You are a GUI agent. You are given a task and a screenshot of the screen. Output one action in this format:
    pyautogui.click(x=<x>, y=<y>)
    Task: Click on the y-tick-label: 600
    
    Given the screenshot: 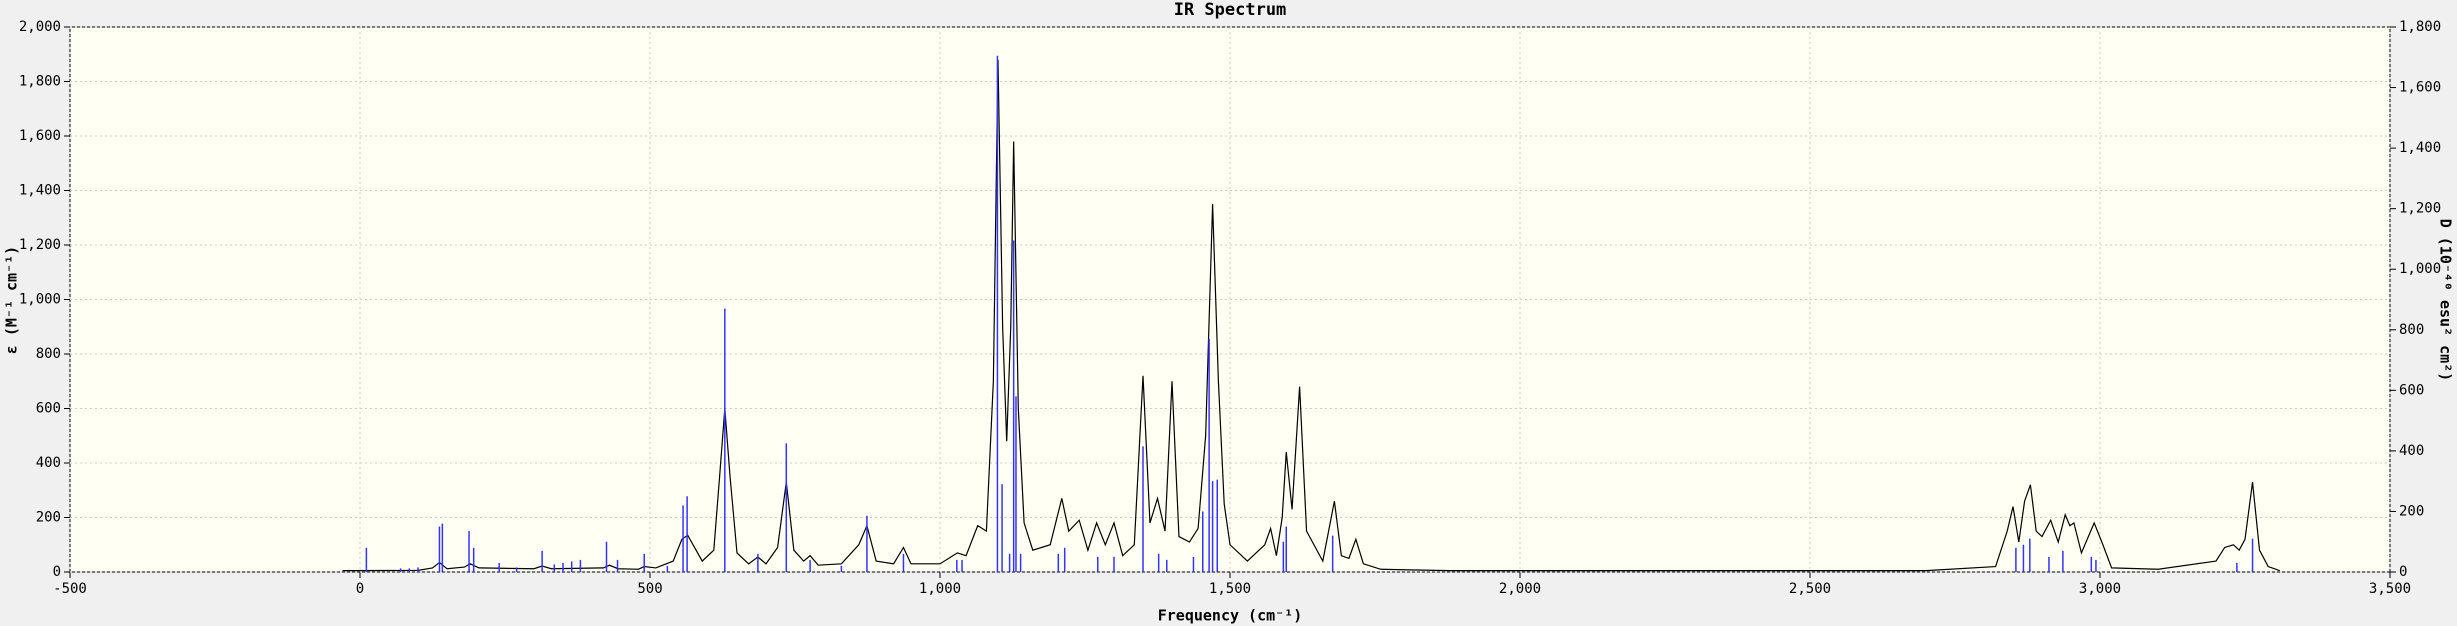 What is the action you would take?
    pyautogui.click(x=48, y=409)
    